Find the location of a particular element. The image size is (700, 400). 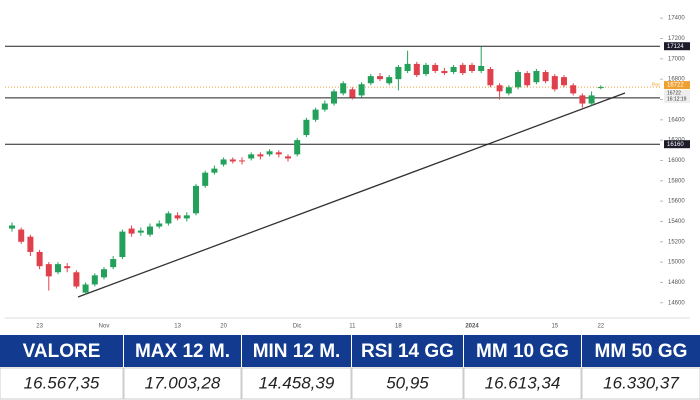

y-tick-label: 16400 is located at coordinates (676, 120).